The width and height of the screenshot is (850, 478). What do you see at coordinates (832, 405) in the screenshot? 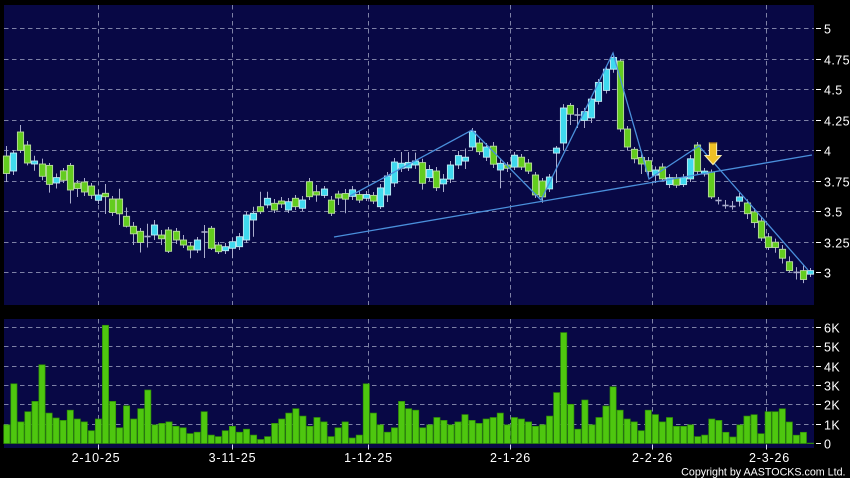
I see `svg-text: 2K` at bounding box center [832, 405].